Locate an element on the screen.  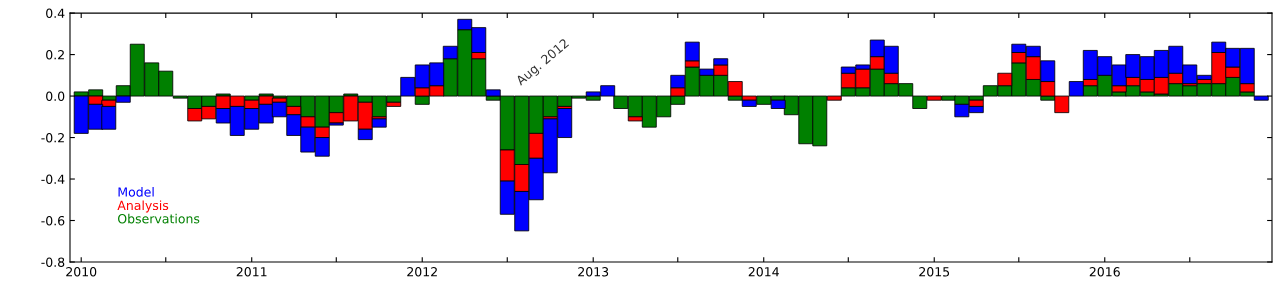
y-tick-label: 0.0 is located at coordinates (55, 96).